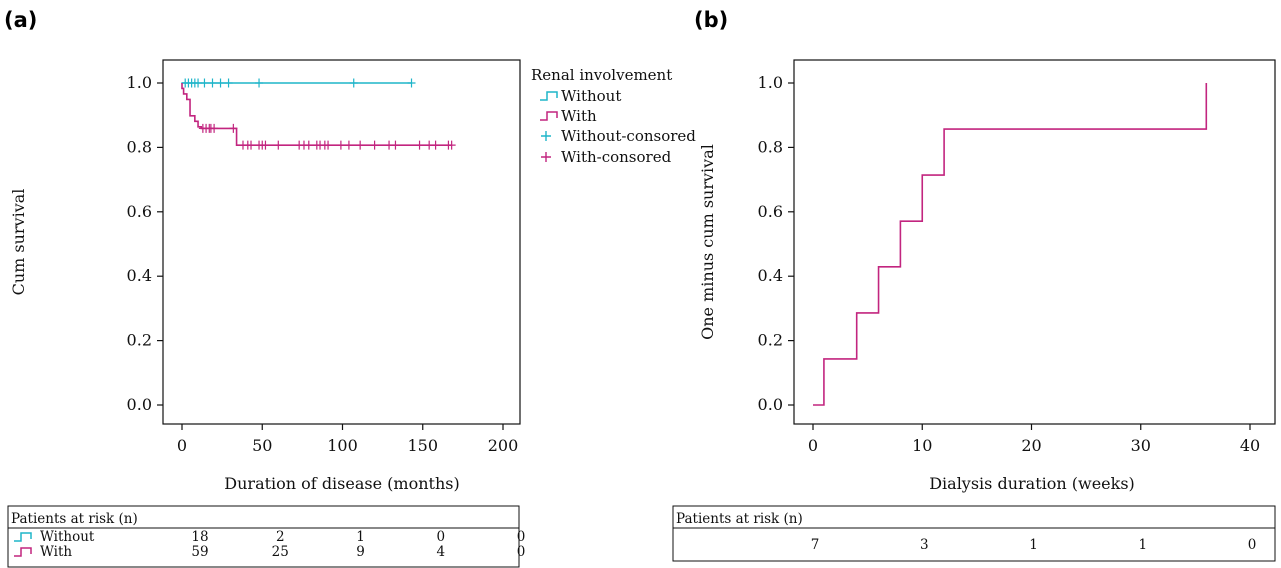 Image resolution: width=1281 pixels, height=568 pixels. What do you see at coordinates (546, 136) in the screenshot?
I see `legend-swatch-without-censored` at bounding box center [546, 136].